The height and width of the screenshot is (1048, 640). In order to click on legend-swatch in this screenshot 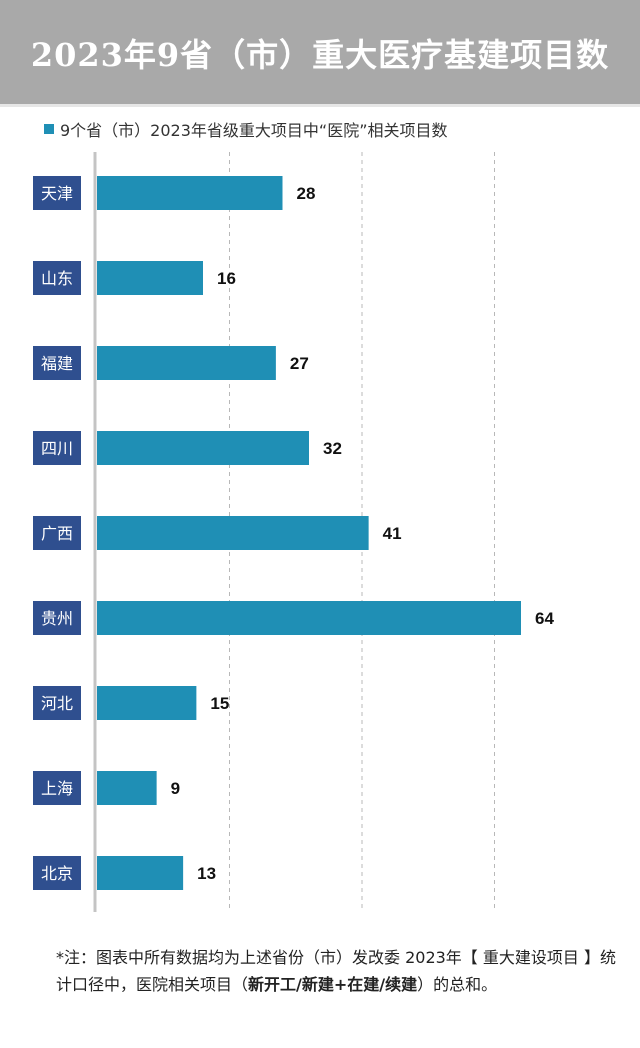, I will do `click(49, 129)`.